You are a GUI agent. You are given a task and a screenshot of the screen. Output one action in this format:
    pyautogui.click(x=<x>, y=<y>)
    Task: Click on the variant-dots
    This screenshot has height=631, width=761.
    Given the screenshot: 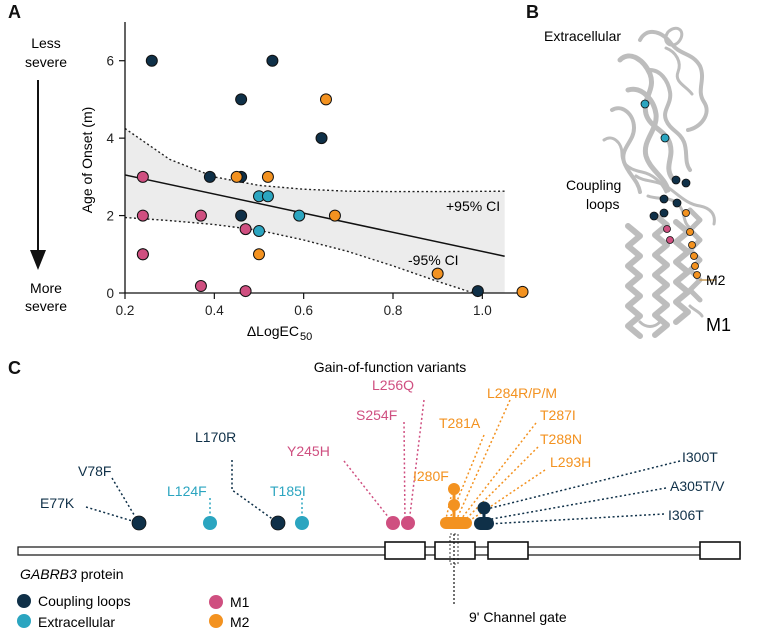 What is the action you would take?
    pyautogui.click(x=312, y=507)
    